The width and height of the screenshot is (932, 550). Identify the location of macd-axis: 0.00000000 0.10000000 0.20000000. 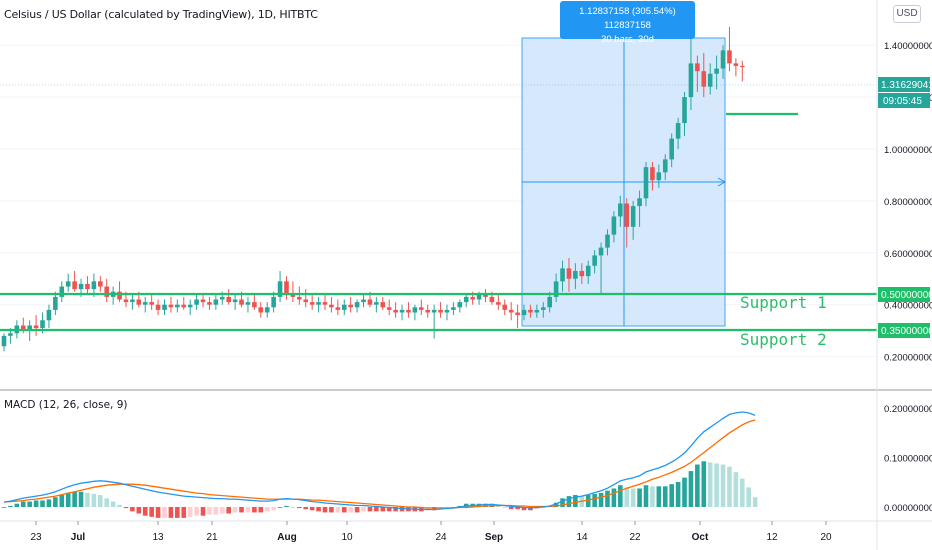
(908, 459).